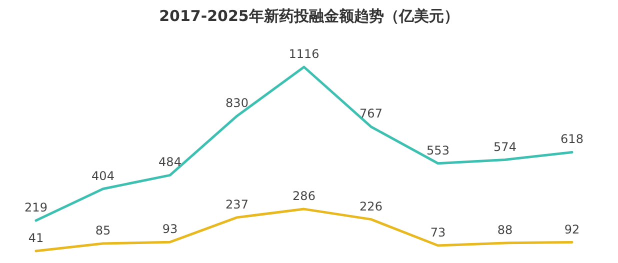  Describe the element at coordinates (309, 16) in the screenshot. I see `chart-title: 2017-2025年新药投融金额趋势（亿美元）` at that location.